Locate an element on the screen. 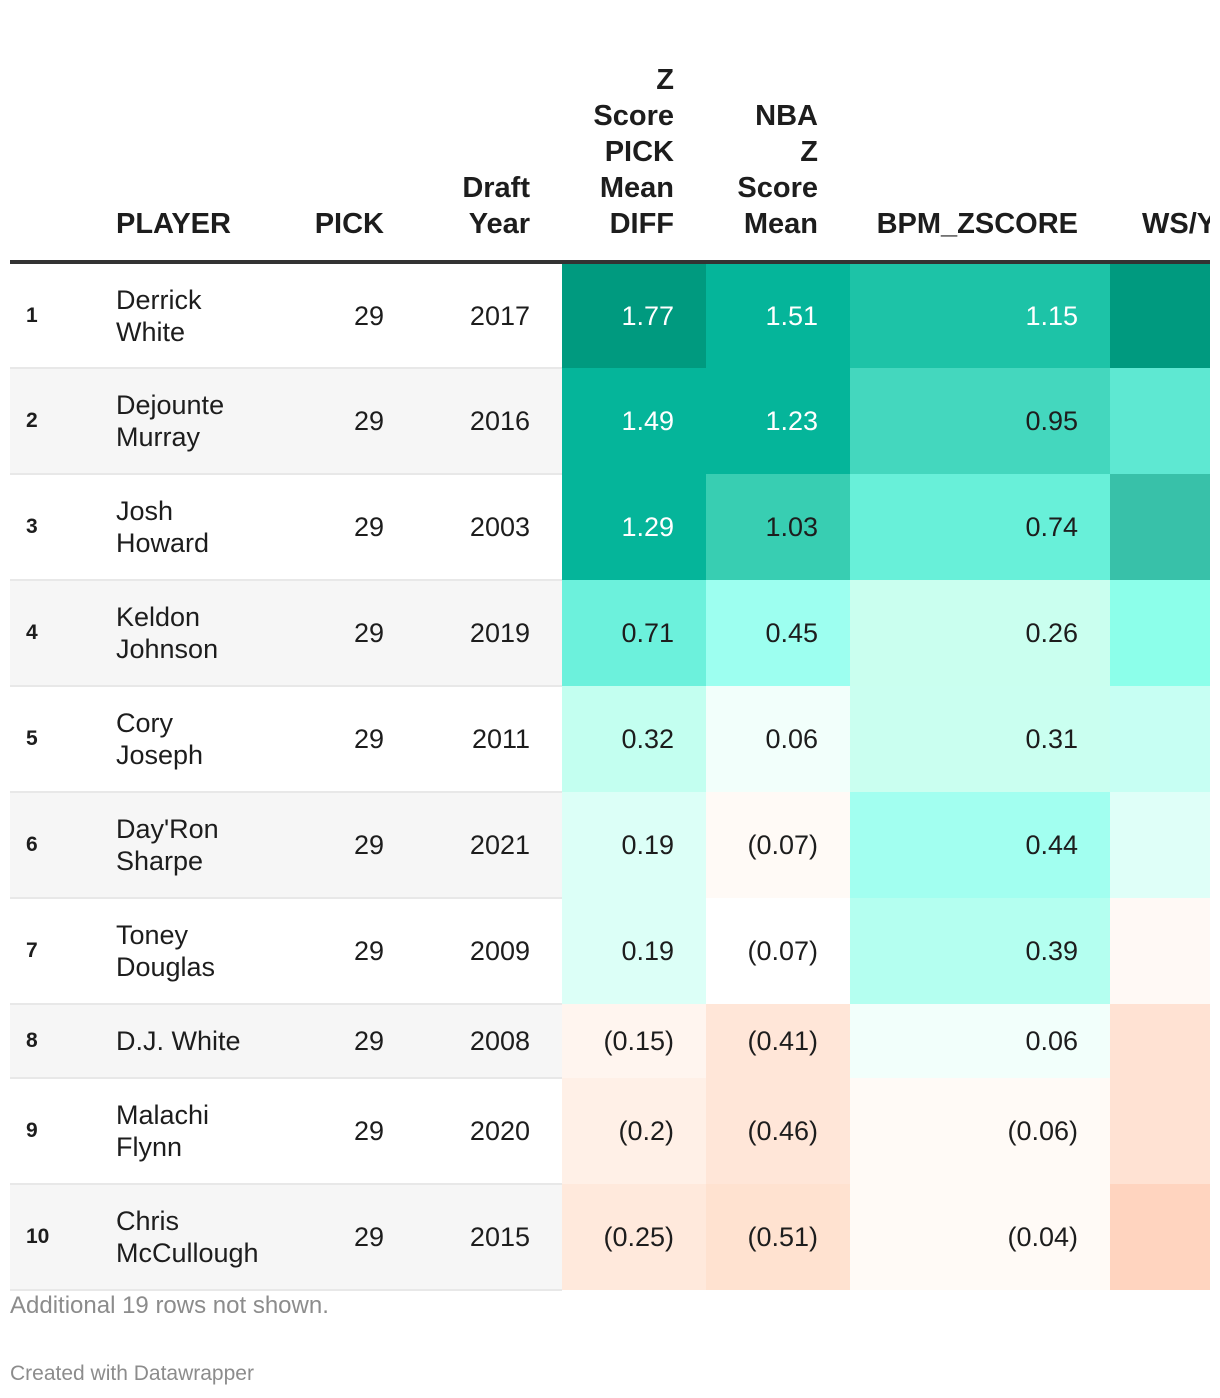  row-rank: 10 is located at coordinates (52, 1237).